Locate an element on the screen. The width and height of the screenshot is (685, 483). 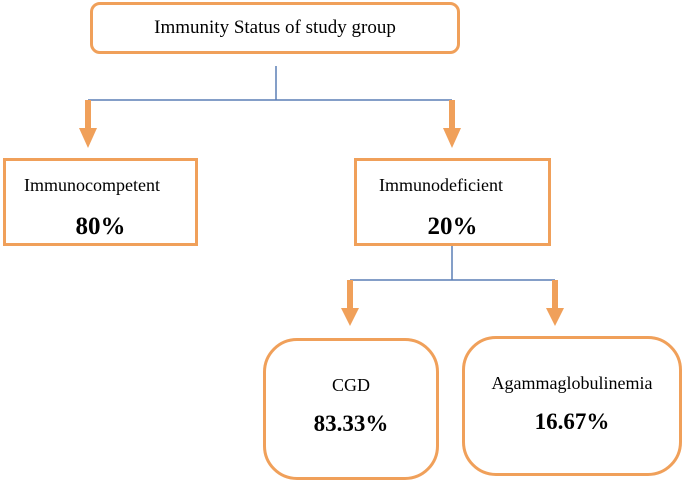
node-cgd: CGD 83.33% is located at coordinates (351, 409).